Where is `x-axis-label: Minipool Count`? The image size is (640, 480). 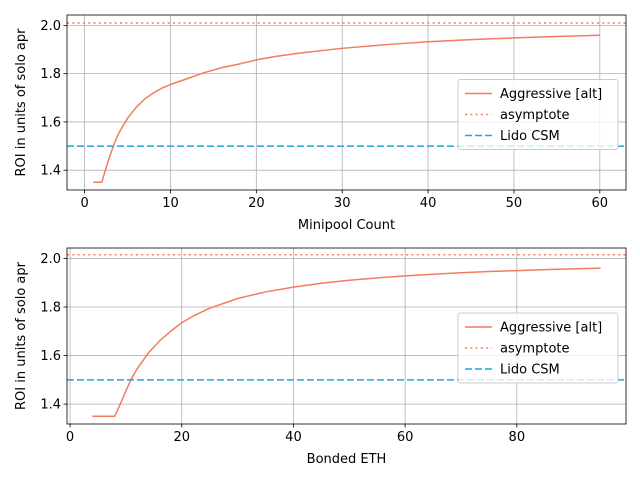
x-axis-label: Minipool Count is located at coordinates (346, 225).